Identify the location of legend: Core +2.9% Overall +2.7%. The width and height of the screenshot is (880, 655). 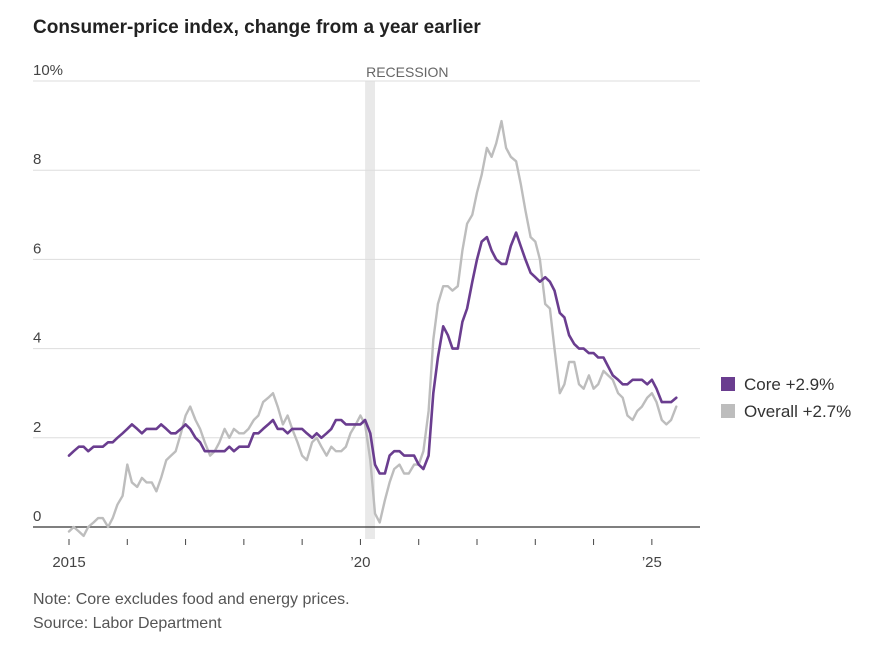
(786, 398).